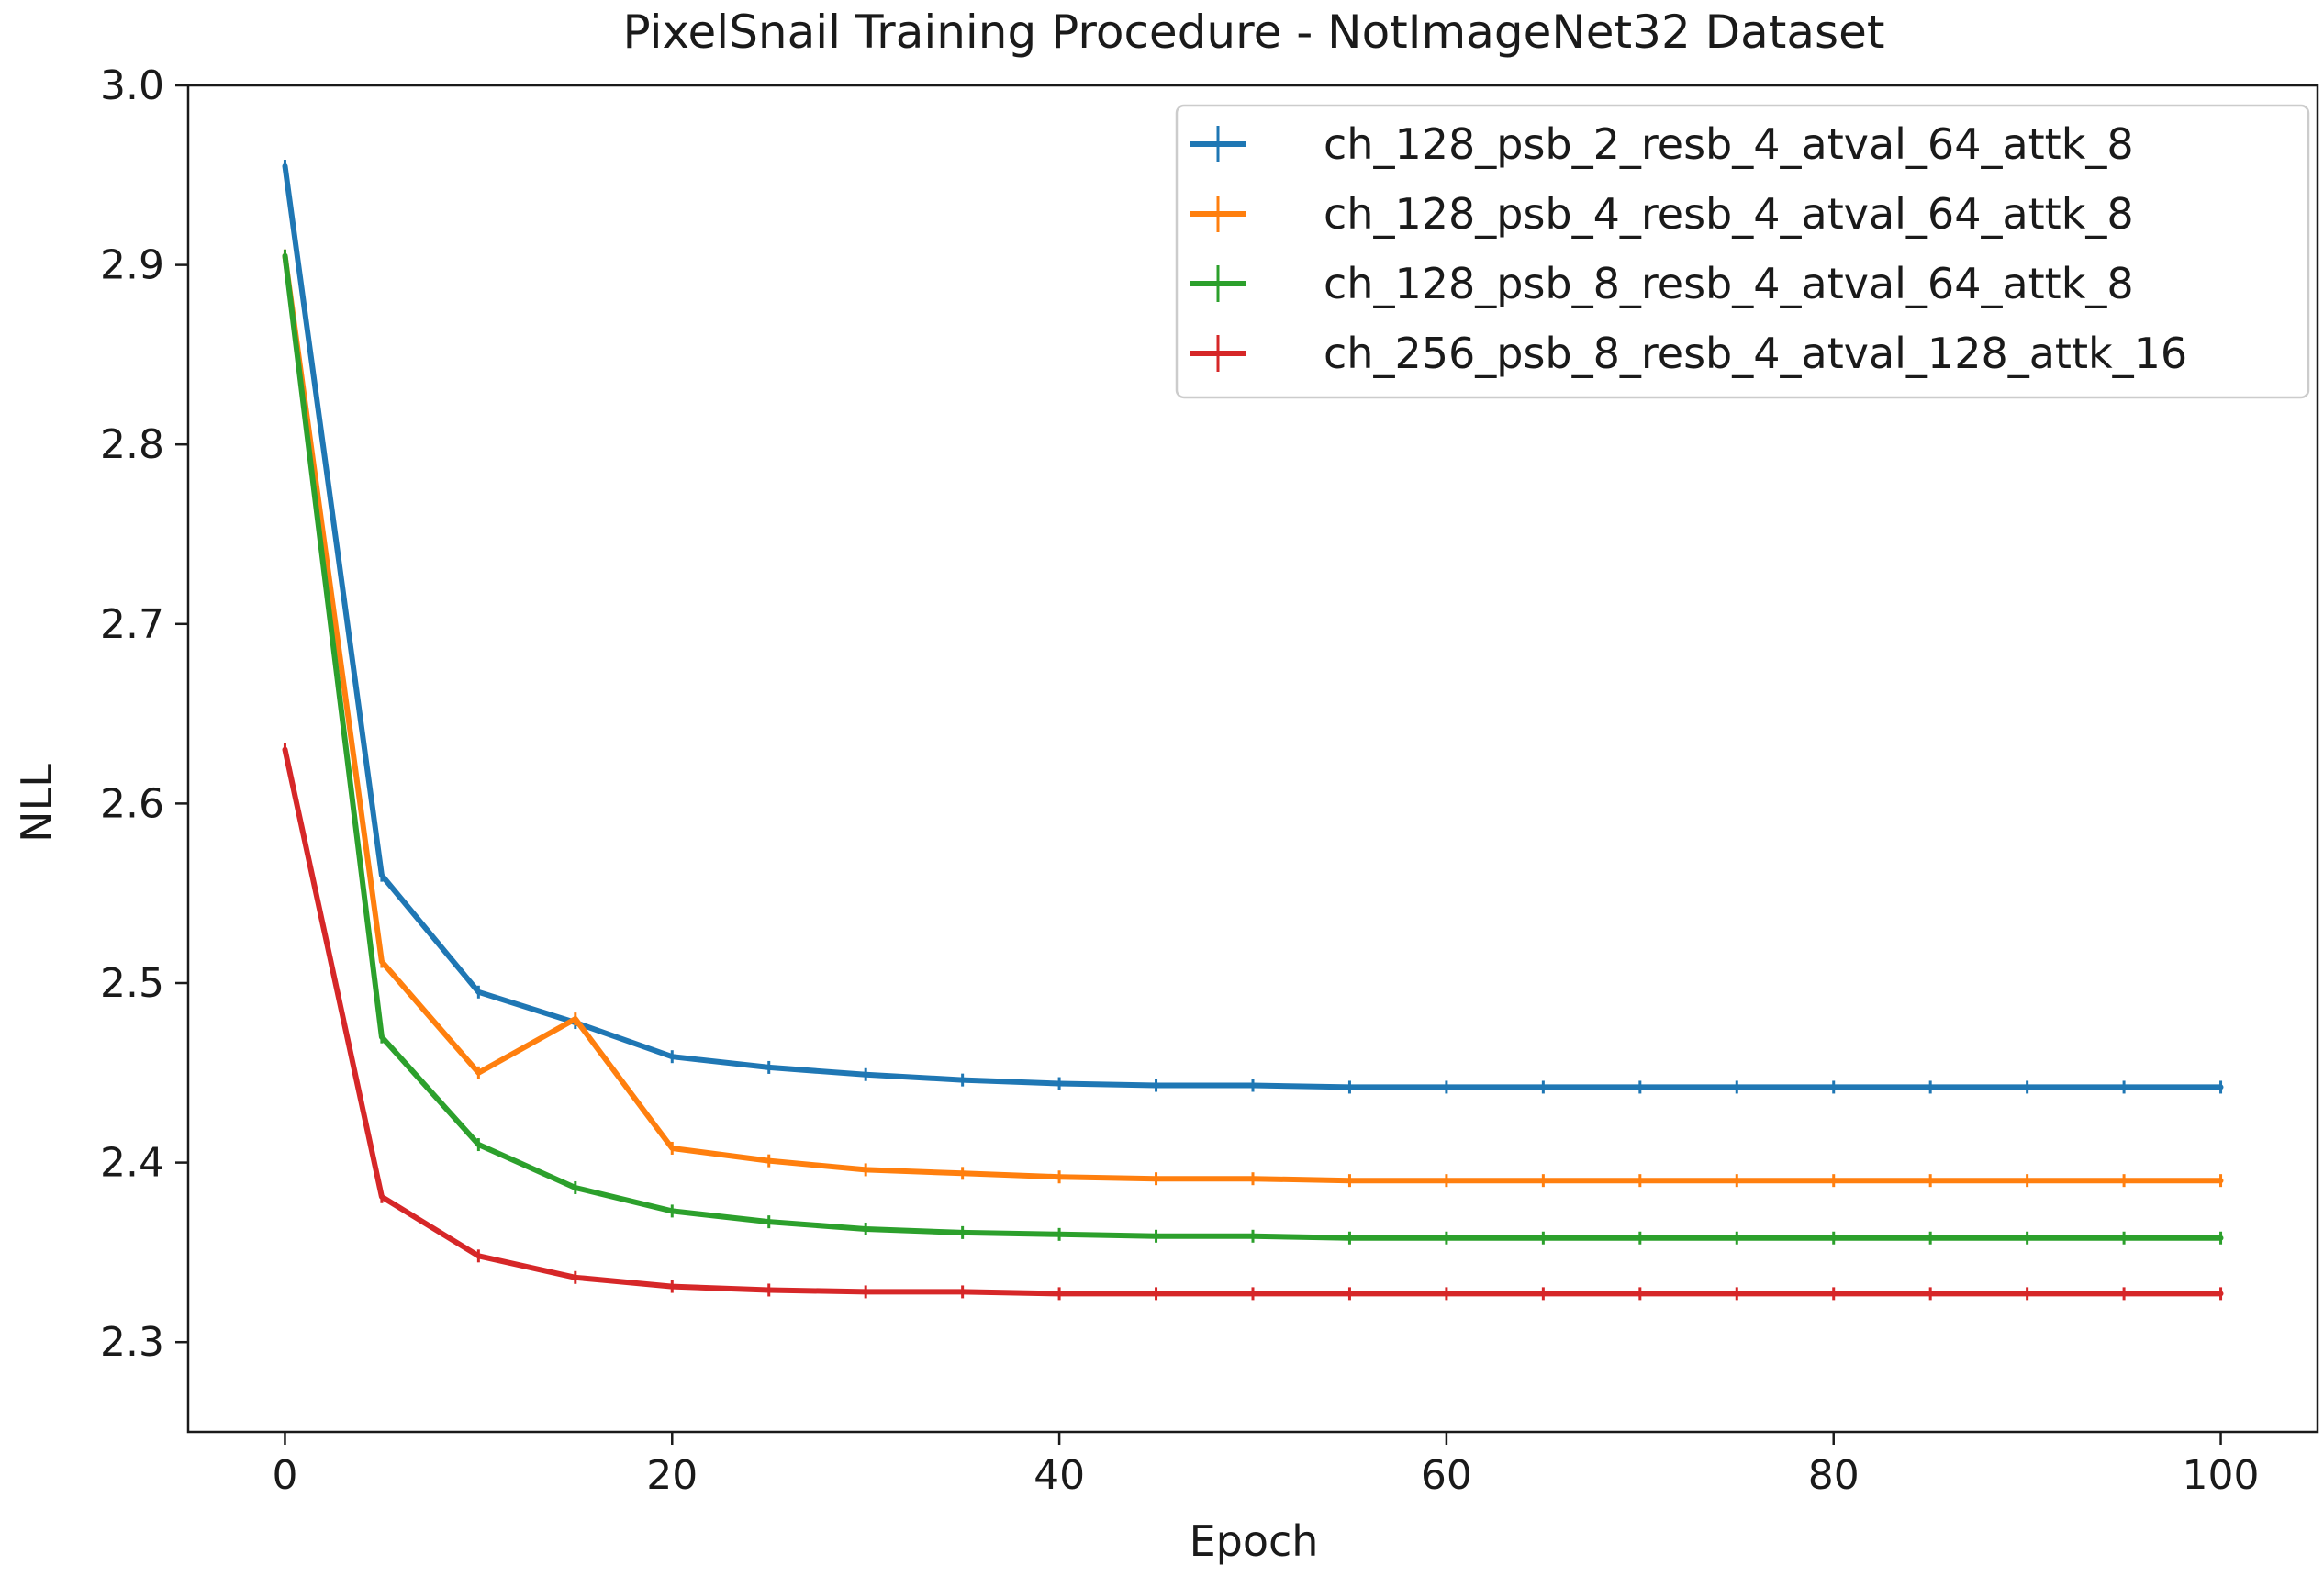 The image size is (2324, 1576). What do you see at coordinates (1446, 1475) in the screenshot?
I see `x-tick-label: 60` at bounding box center [1446, 1475].